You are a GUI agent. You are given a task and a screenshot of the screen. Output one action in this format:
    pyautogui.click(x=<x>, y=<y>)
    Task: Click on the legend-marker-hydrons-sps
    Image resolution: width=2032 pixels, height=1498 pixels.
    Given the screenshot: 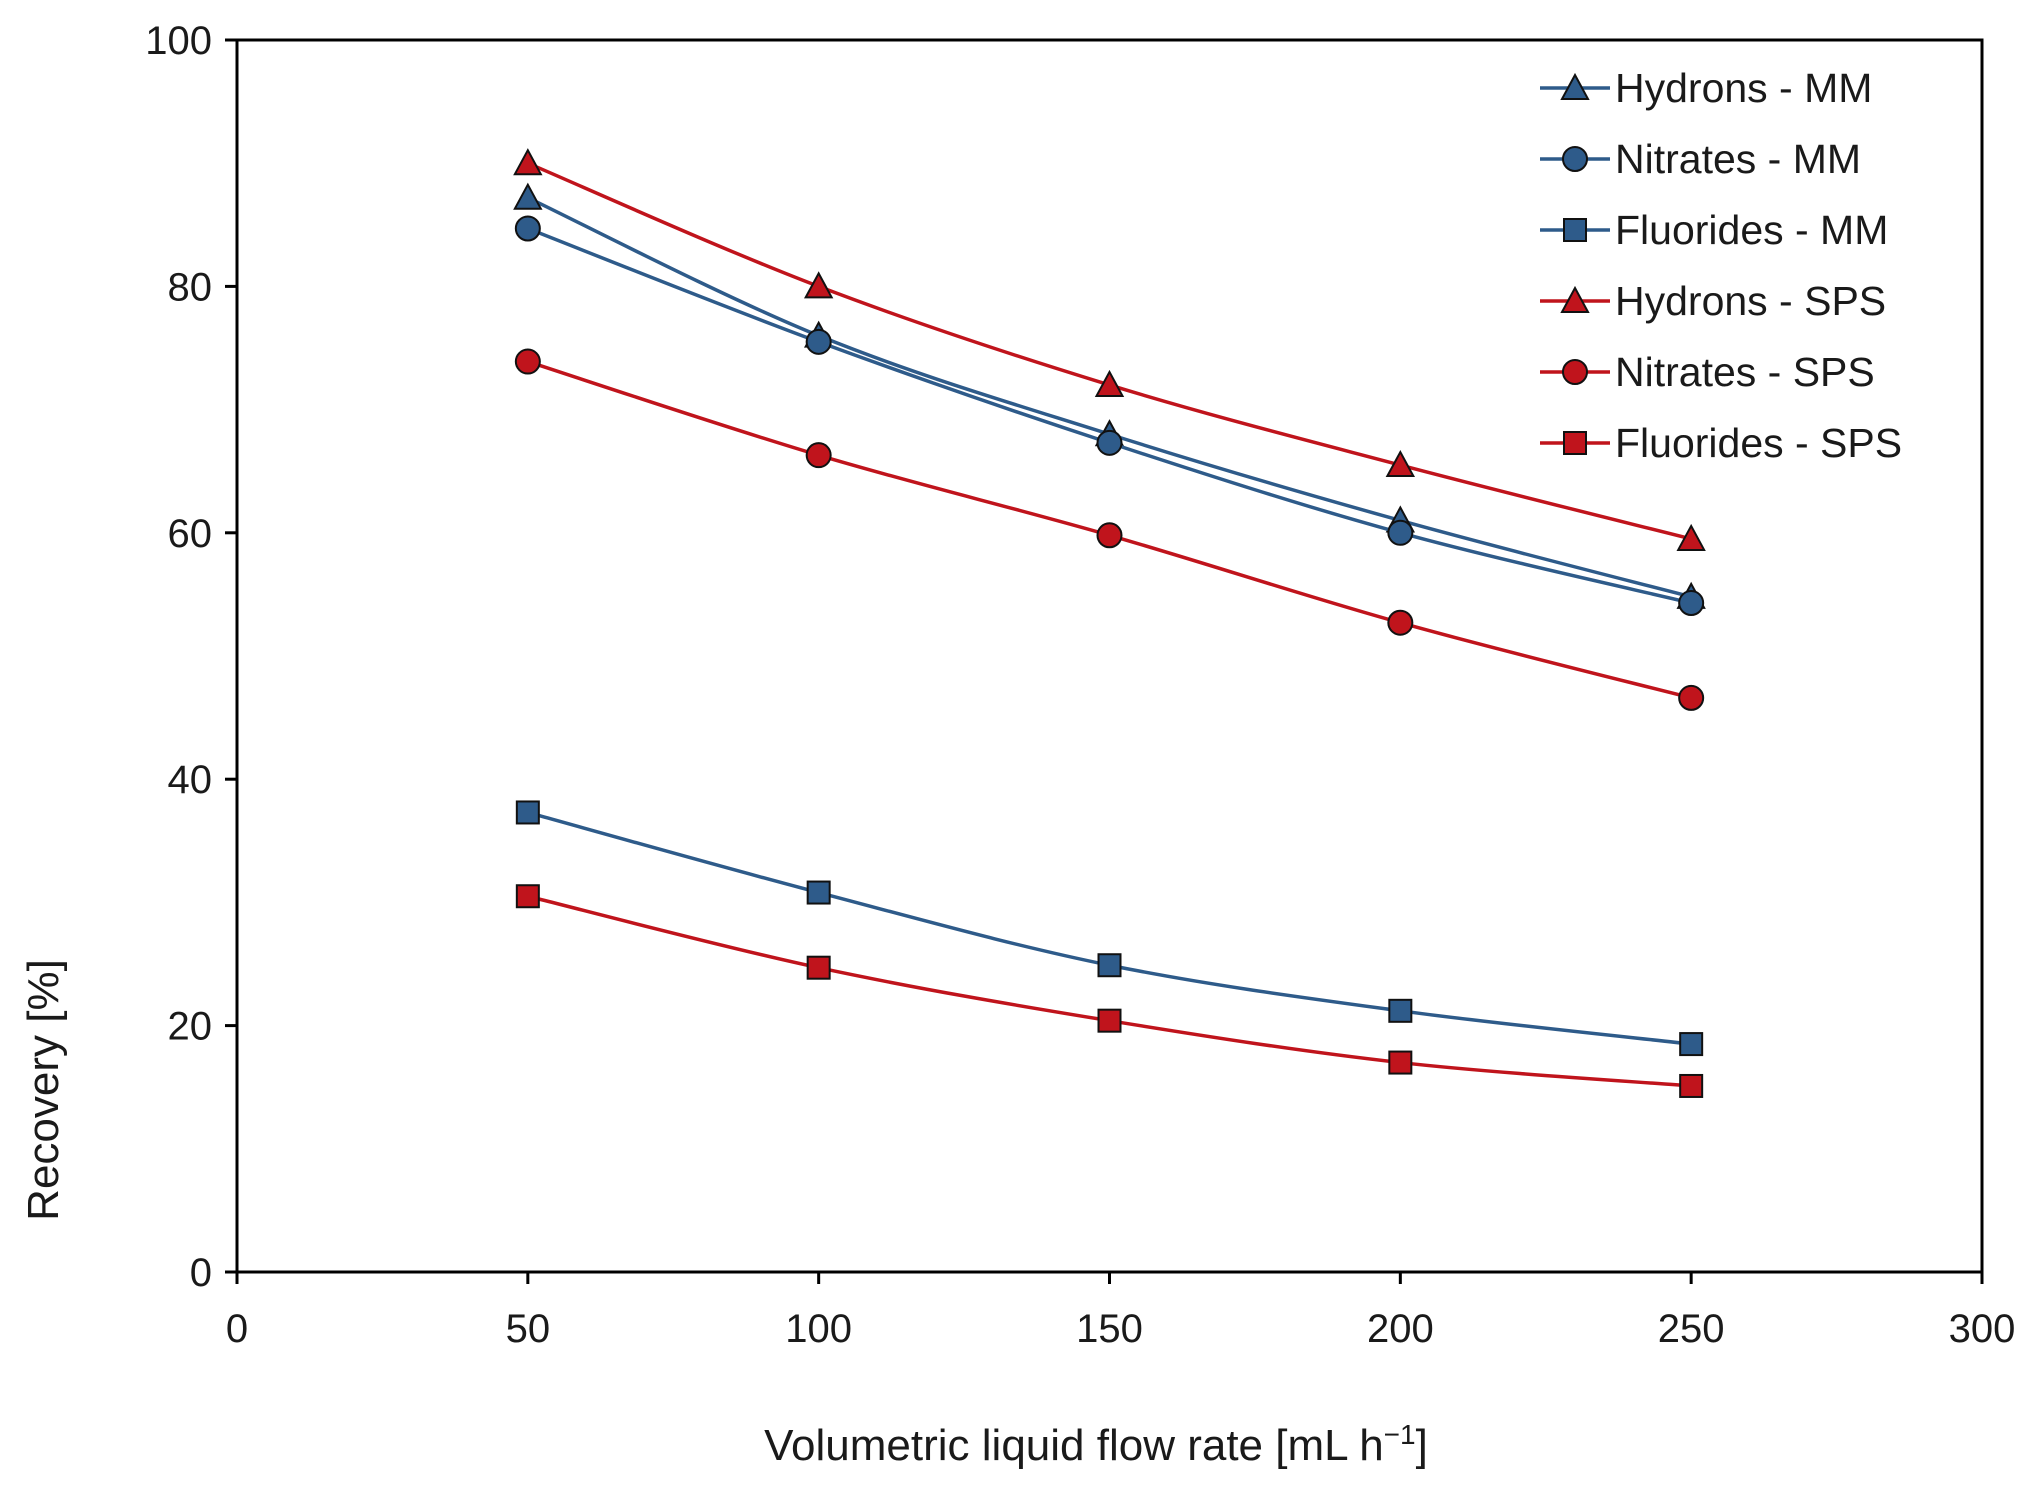 What is the action you would take?
    pyautogui.click(x=1575, y=299)
    